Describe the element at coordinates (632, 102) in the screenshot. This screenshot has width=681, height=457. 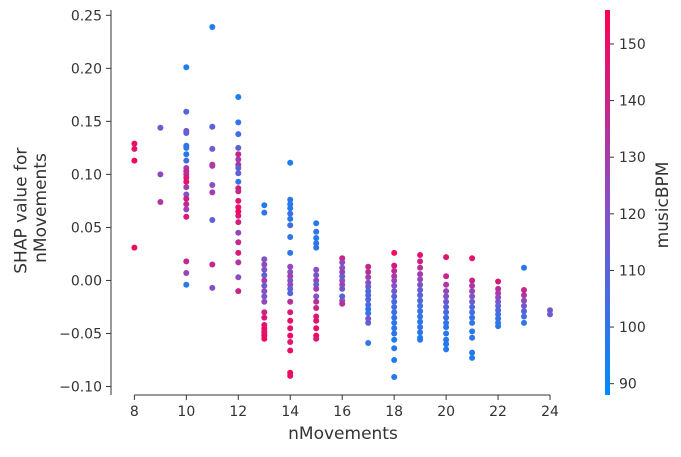
I see `colorbar-tick-label: 140` at that location.